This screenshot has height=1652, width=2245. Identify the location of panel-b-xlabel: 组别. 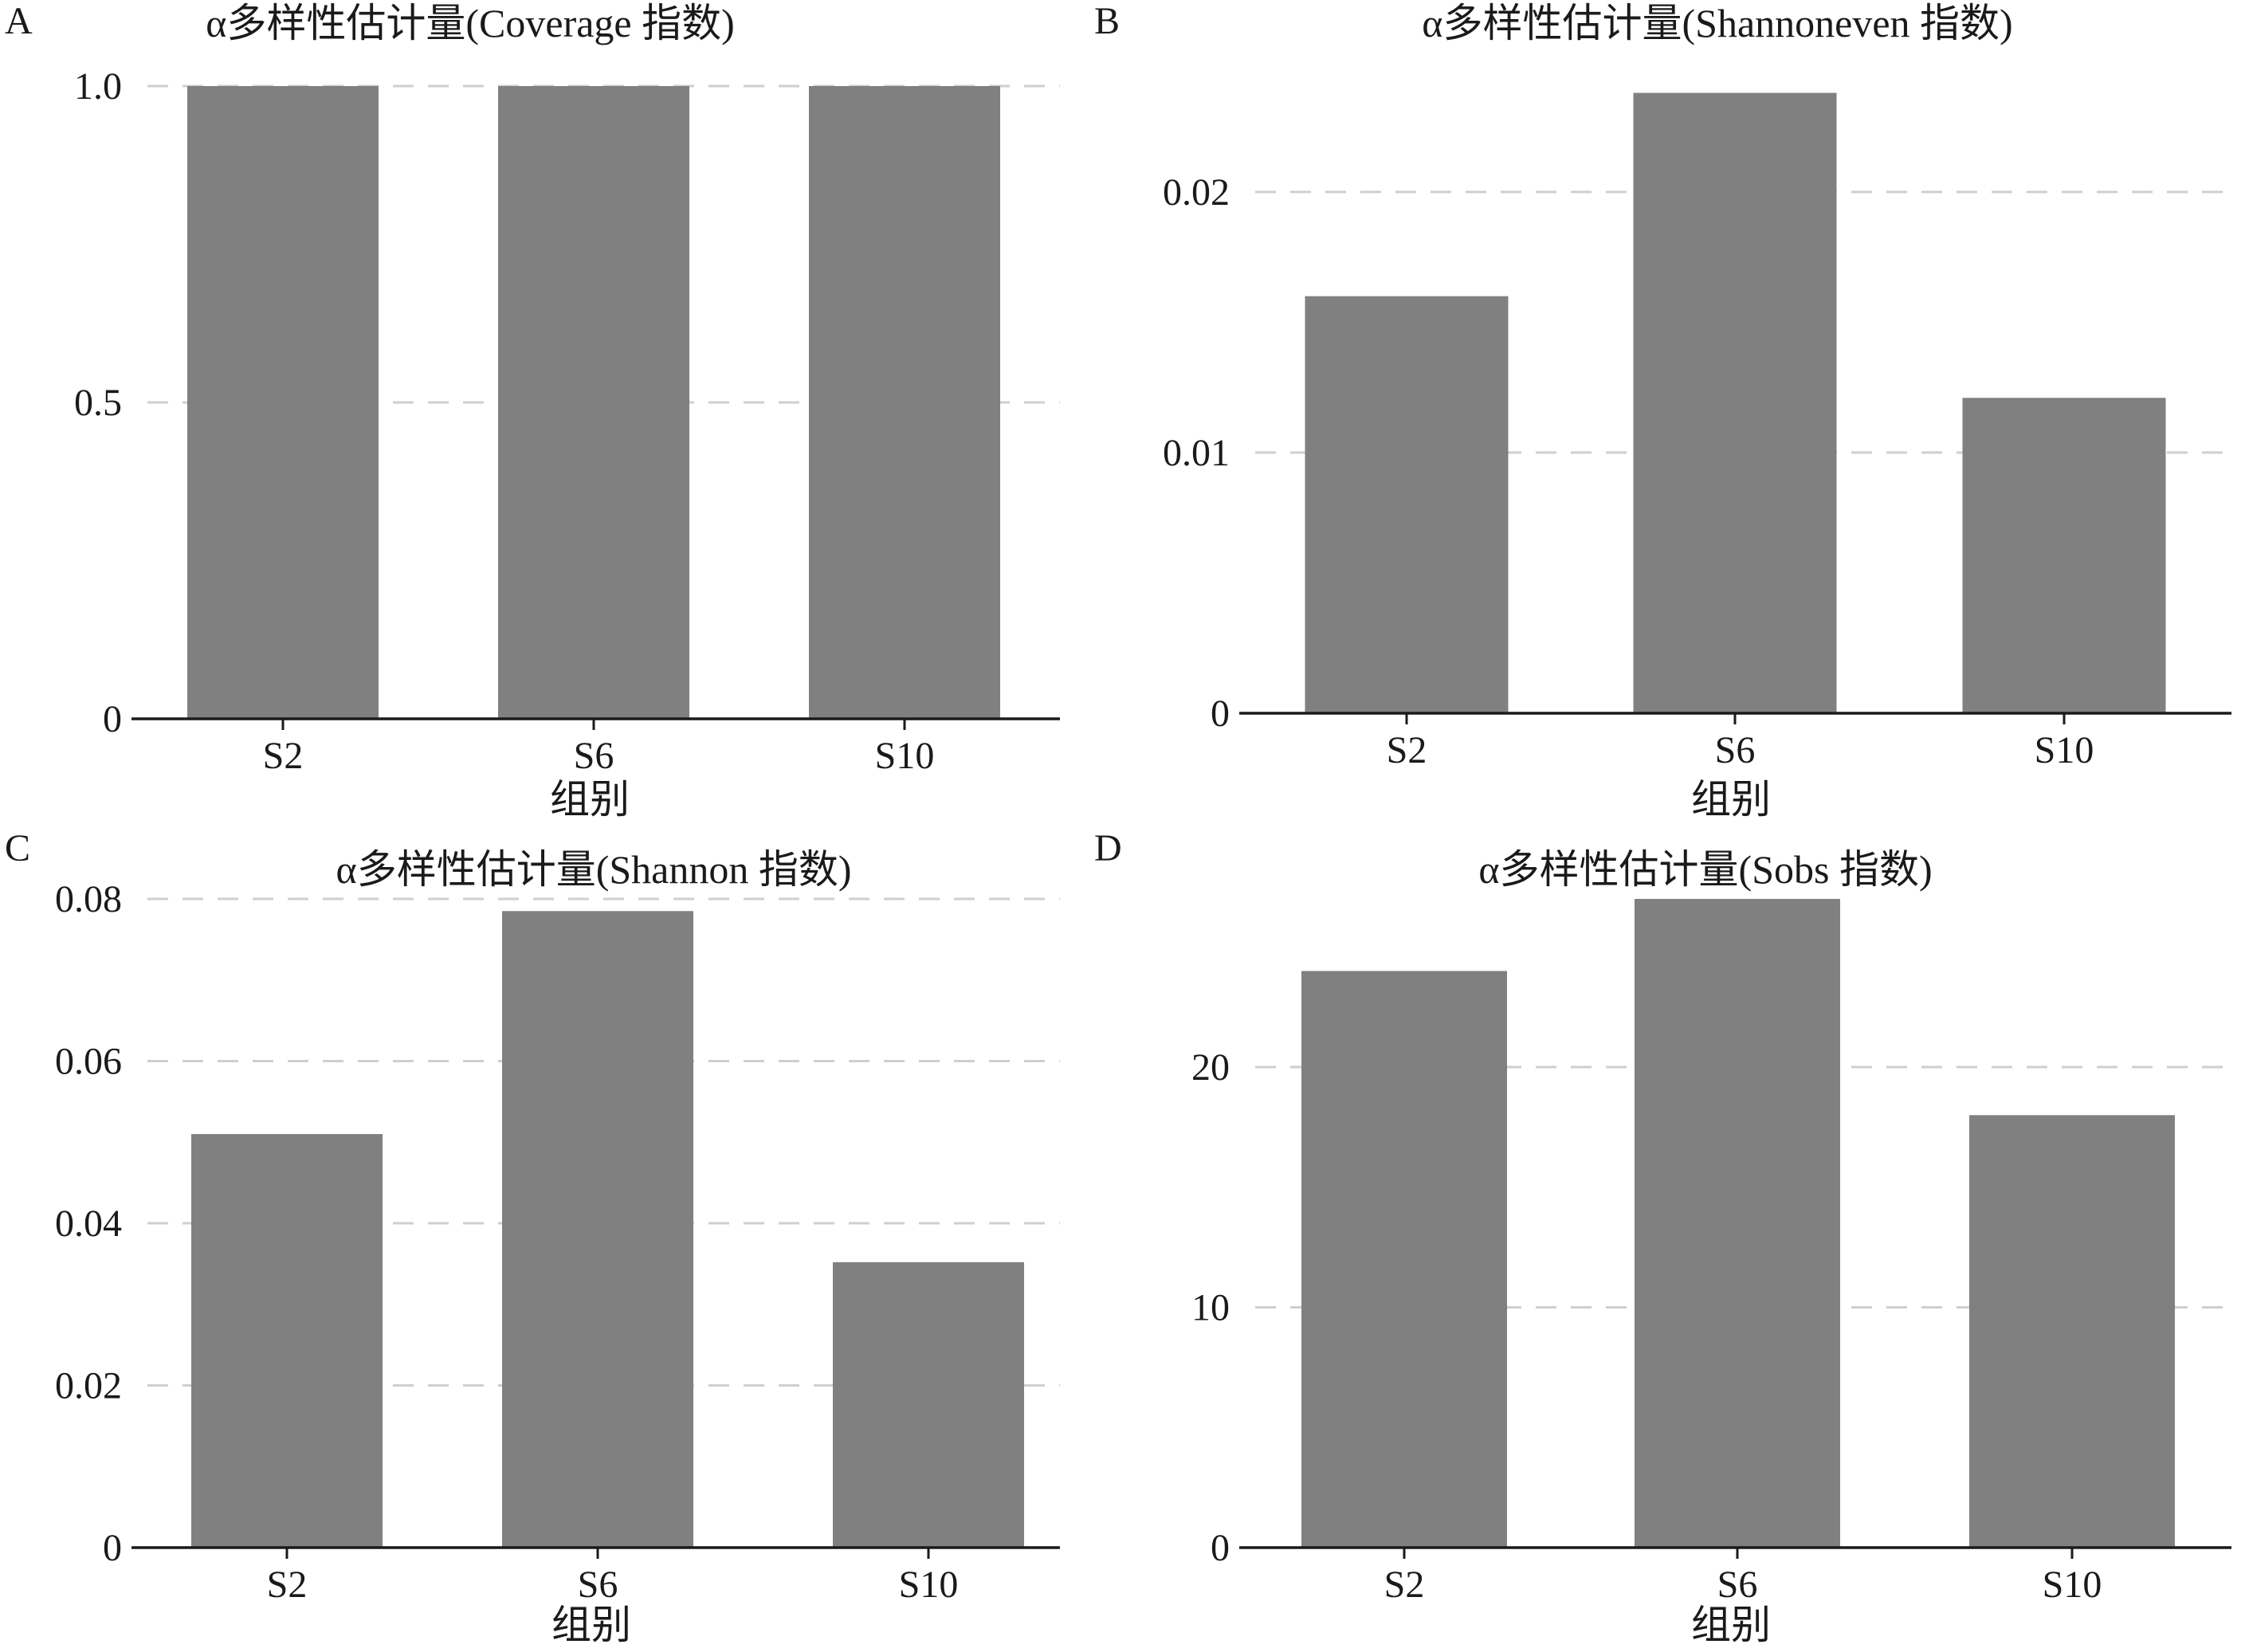
(1731, 799).